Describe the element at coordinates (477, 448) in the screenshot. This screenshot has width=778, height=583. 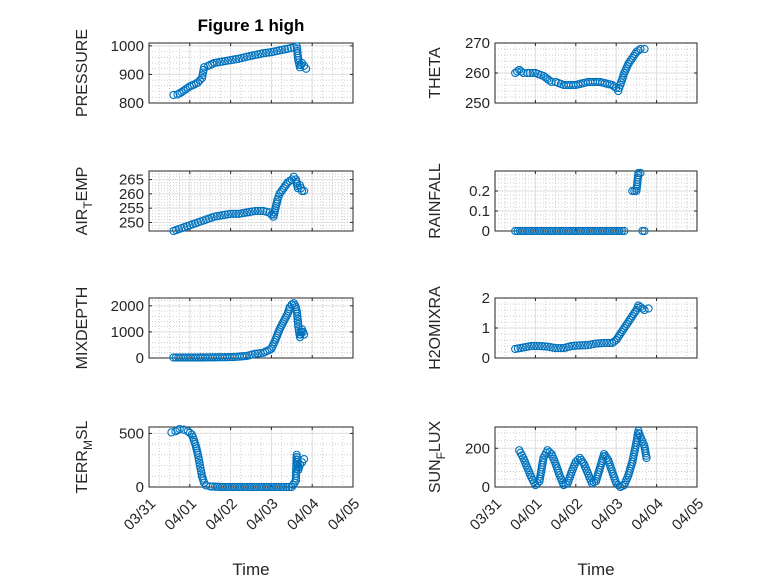
I see `y-tick-label: 200` at that location.